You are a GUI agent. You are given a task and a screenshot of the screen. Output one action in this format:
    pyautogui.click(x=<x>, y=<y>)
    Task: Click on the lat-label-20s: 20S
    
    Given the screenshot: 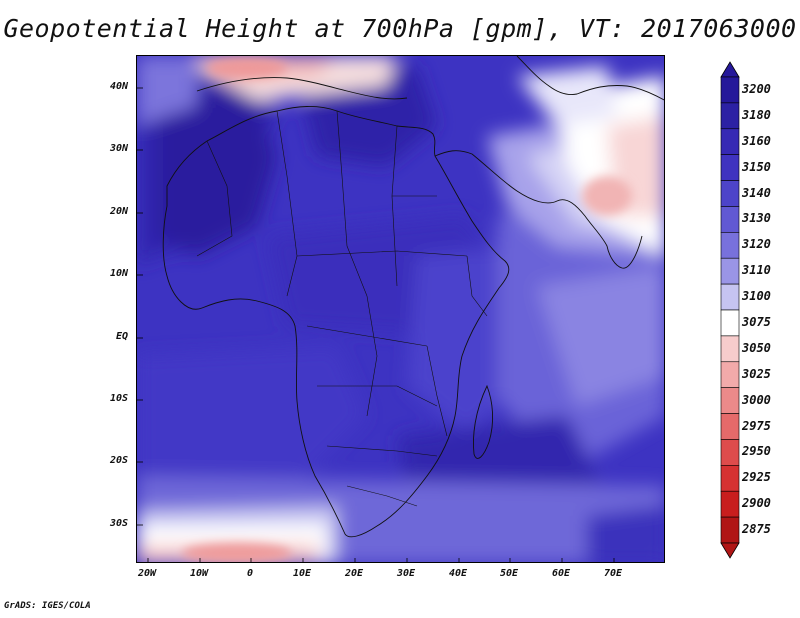 What is the action you would take?
    pyautogui.click(x=118, y=460)
    